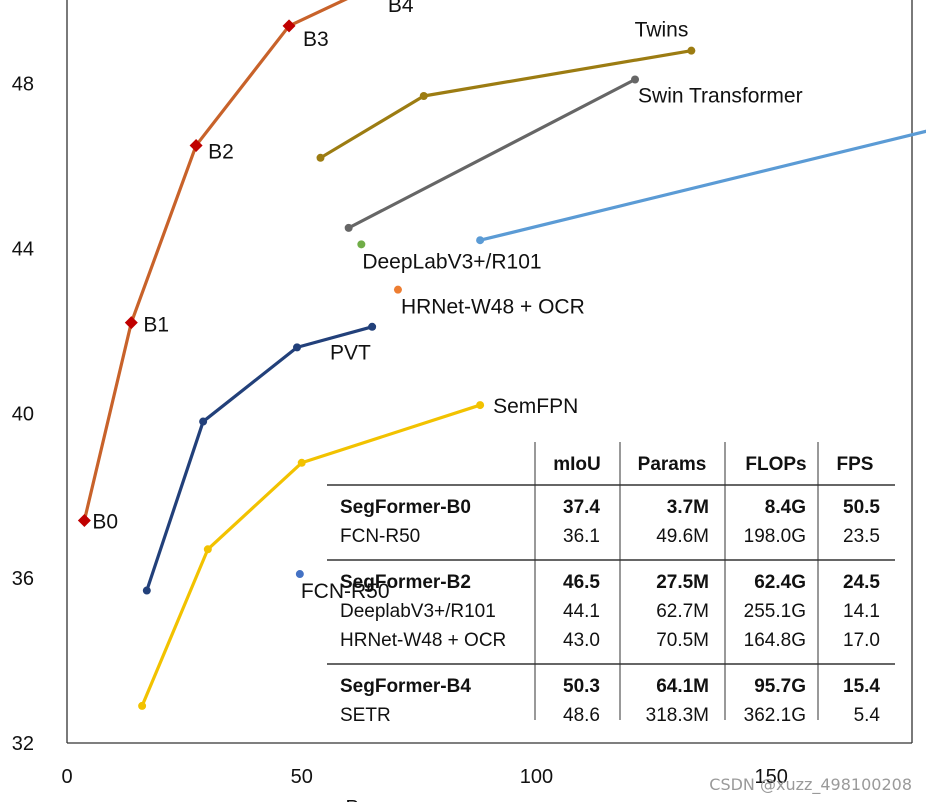 The image size is (926, 802). What do you see at coordinates (405, 507) in the screenshot?
I see `table-row-name: SegFormer-B0` at bounding box center [405, 507].